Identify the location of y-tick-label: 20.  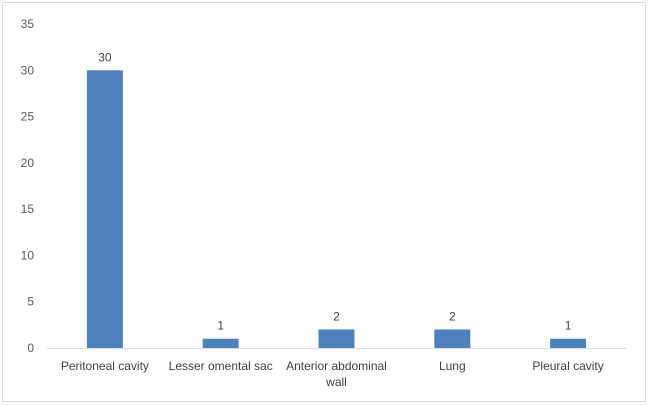
(28, 163).